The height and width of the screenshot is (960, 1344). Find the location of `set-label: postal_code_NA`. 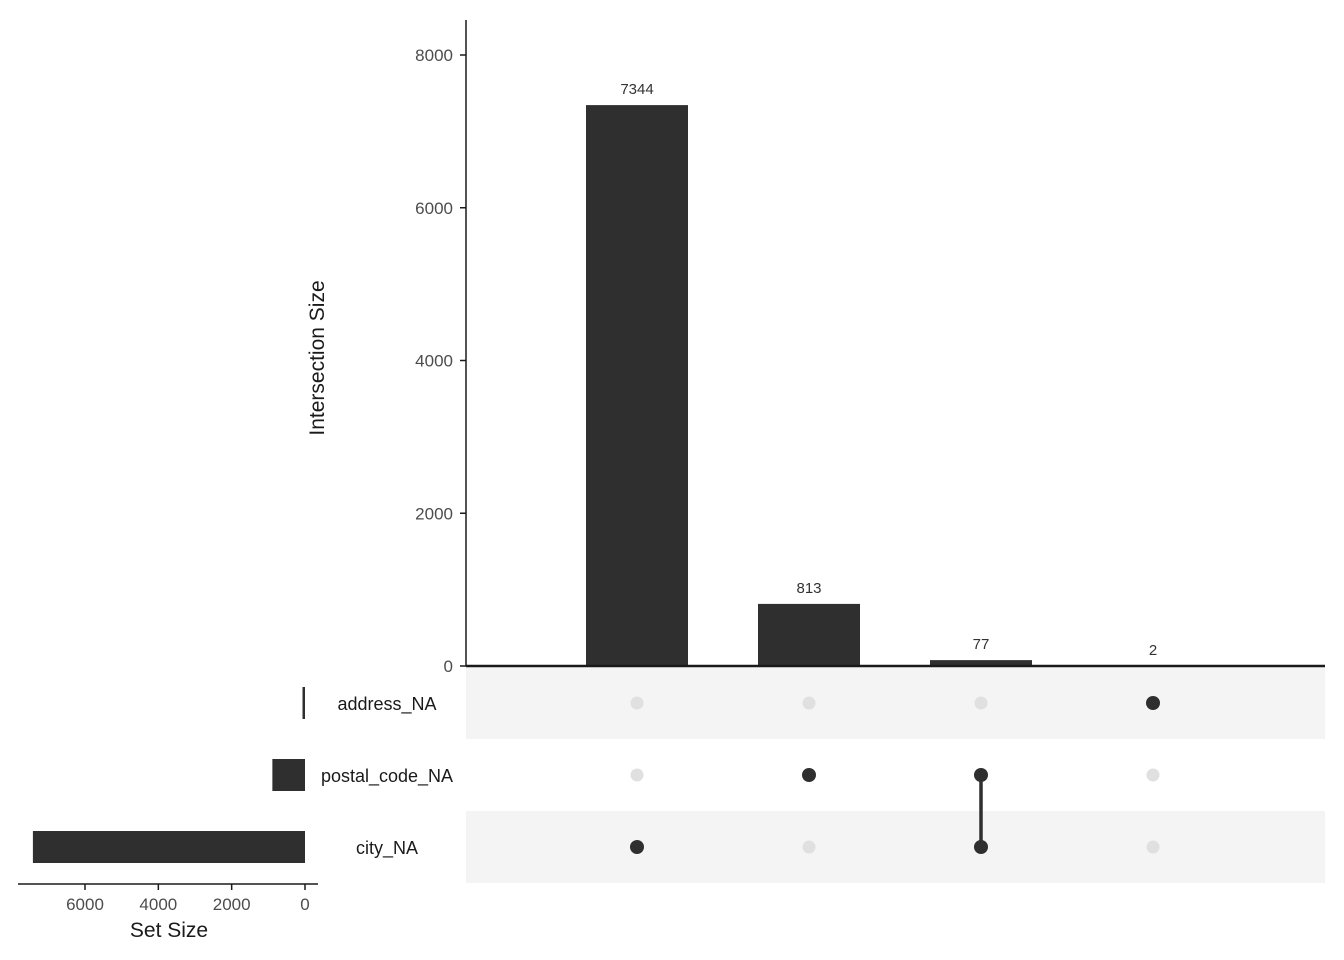

set-label: postal_code_NA is located at coordinates (387, 776).